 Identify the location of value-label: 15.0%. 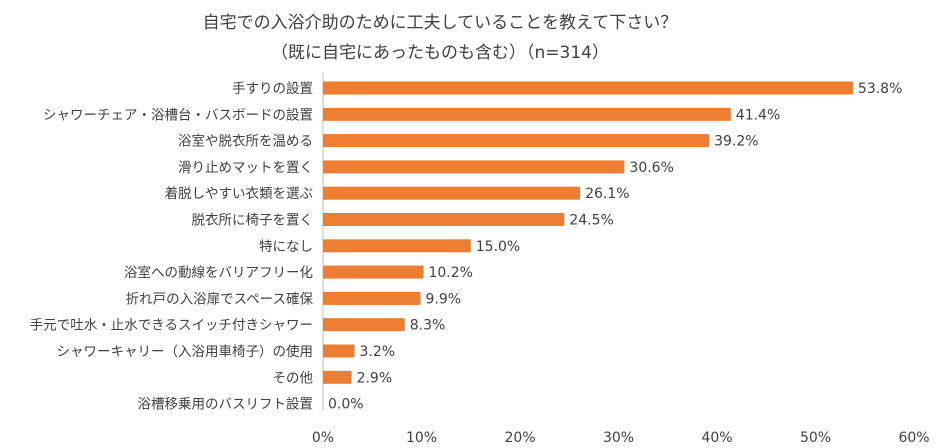
(498, 247).